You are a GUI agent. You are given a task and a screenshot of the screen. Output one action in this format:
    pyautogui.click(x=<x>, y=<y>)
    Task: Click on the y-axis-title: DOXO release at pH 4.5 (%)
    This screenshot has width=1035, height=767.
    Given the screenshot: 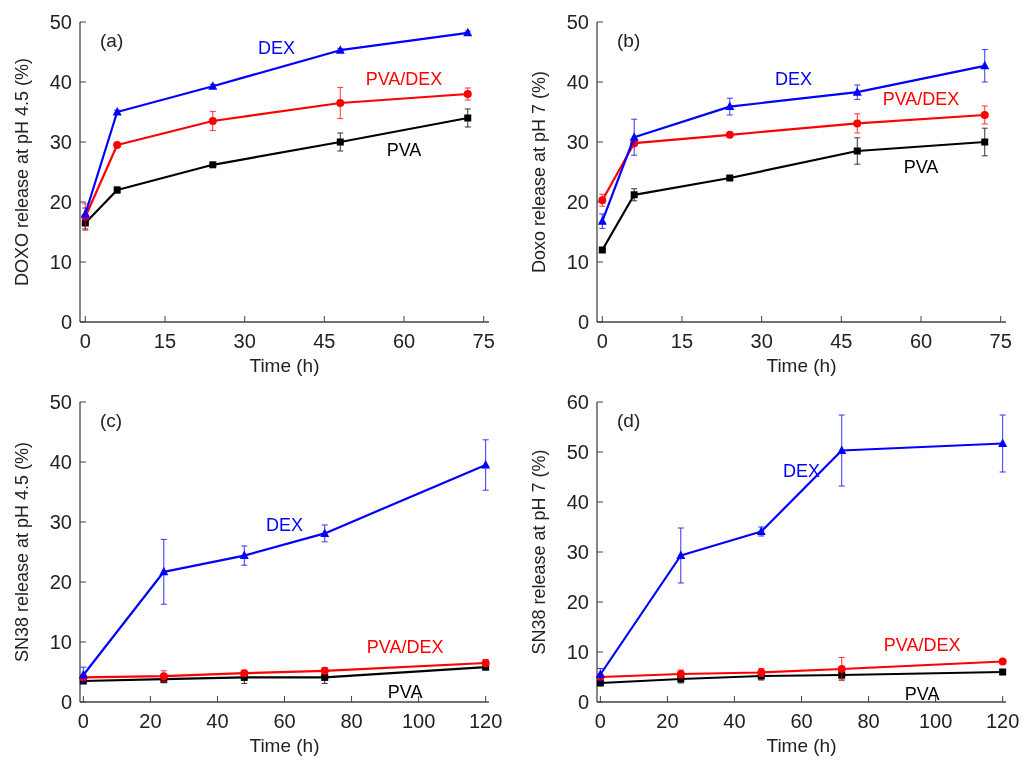 What is the action you would take?
    pyautogui.click(x=22, y=172)
    